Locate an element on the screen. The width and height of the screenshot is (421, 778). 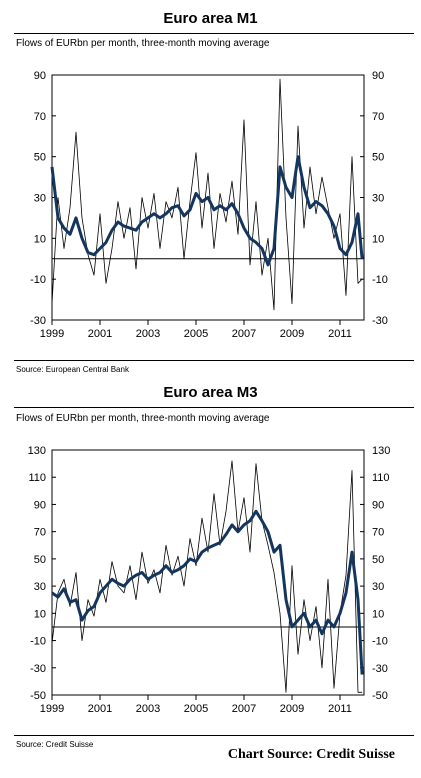
y-tick-label-right: 110 is located at coordinates (381, 478).